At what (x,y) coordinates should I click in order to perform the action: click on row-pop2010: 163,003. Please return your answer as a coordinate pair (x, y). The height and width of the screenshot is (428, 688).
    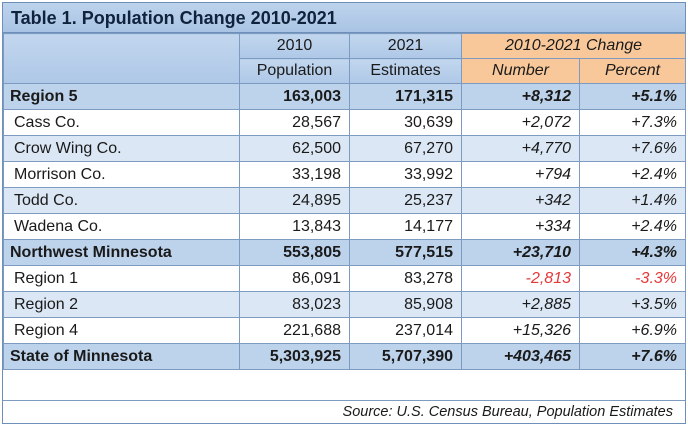
    Looking at the image, I should click on (294, 96).